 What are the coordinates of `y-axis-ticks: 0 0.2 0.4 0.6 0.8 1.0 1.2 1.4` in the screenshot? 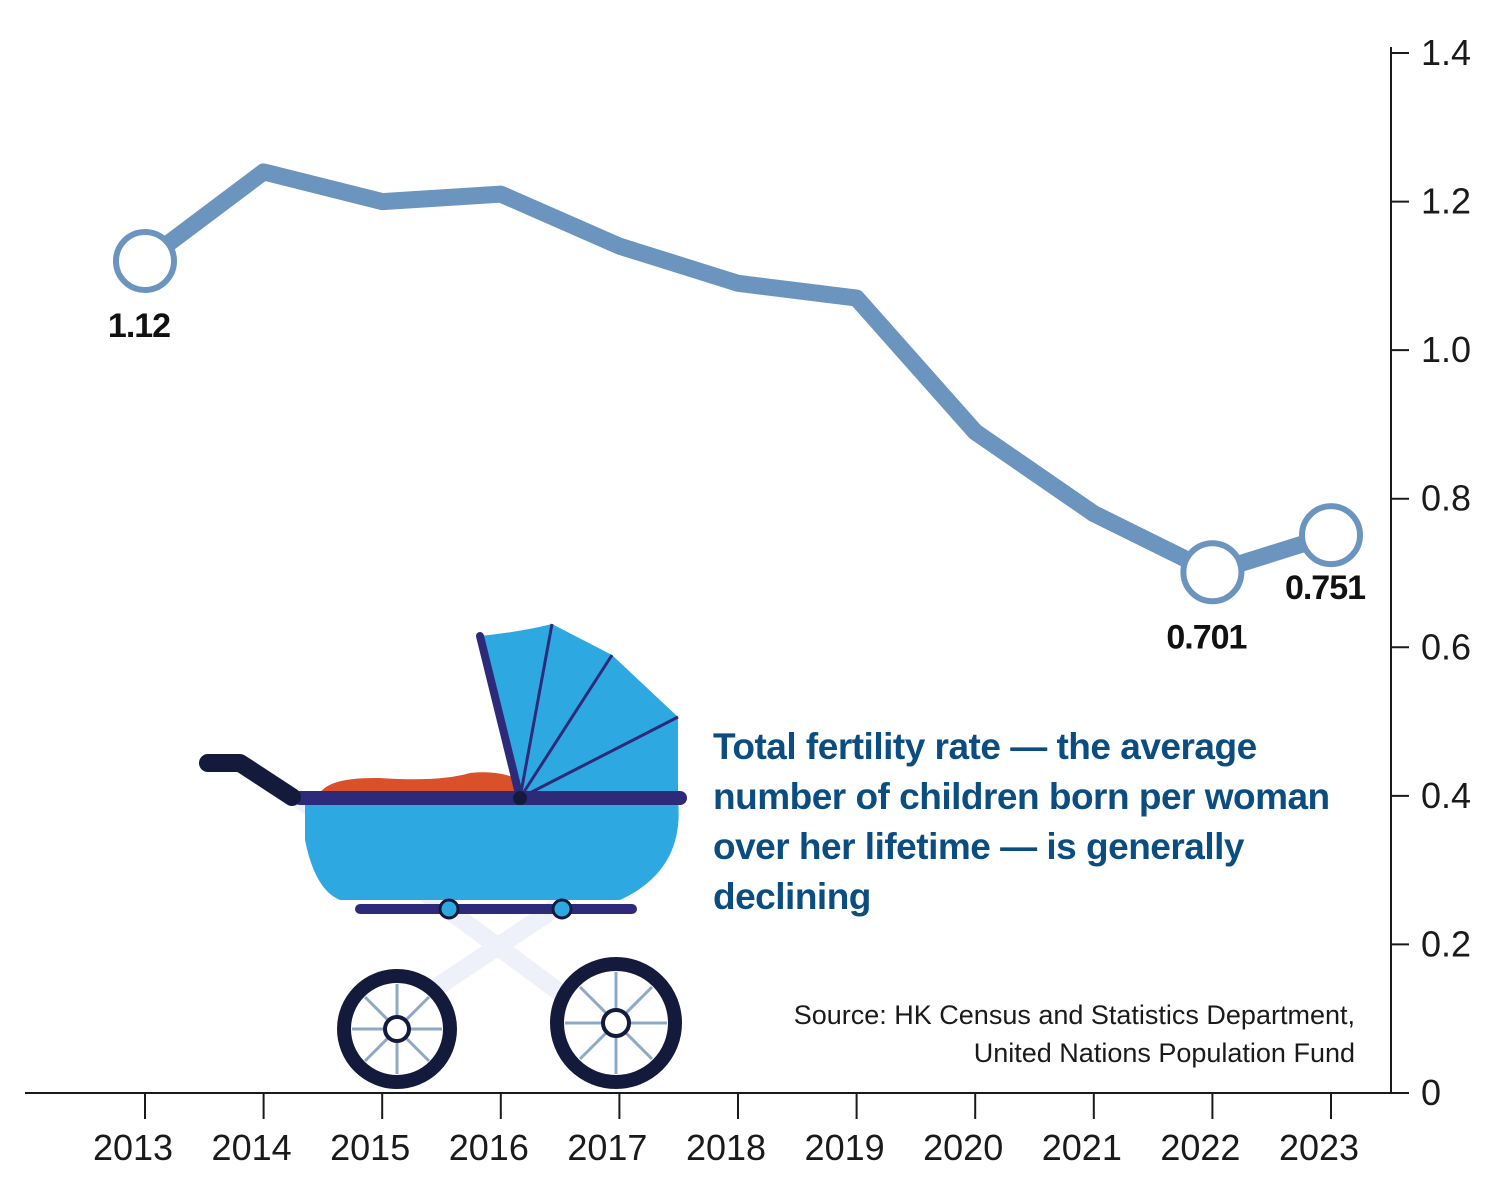 It's located at (1431, 572).